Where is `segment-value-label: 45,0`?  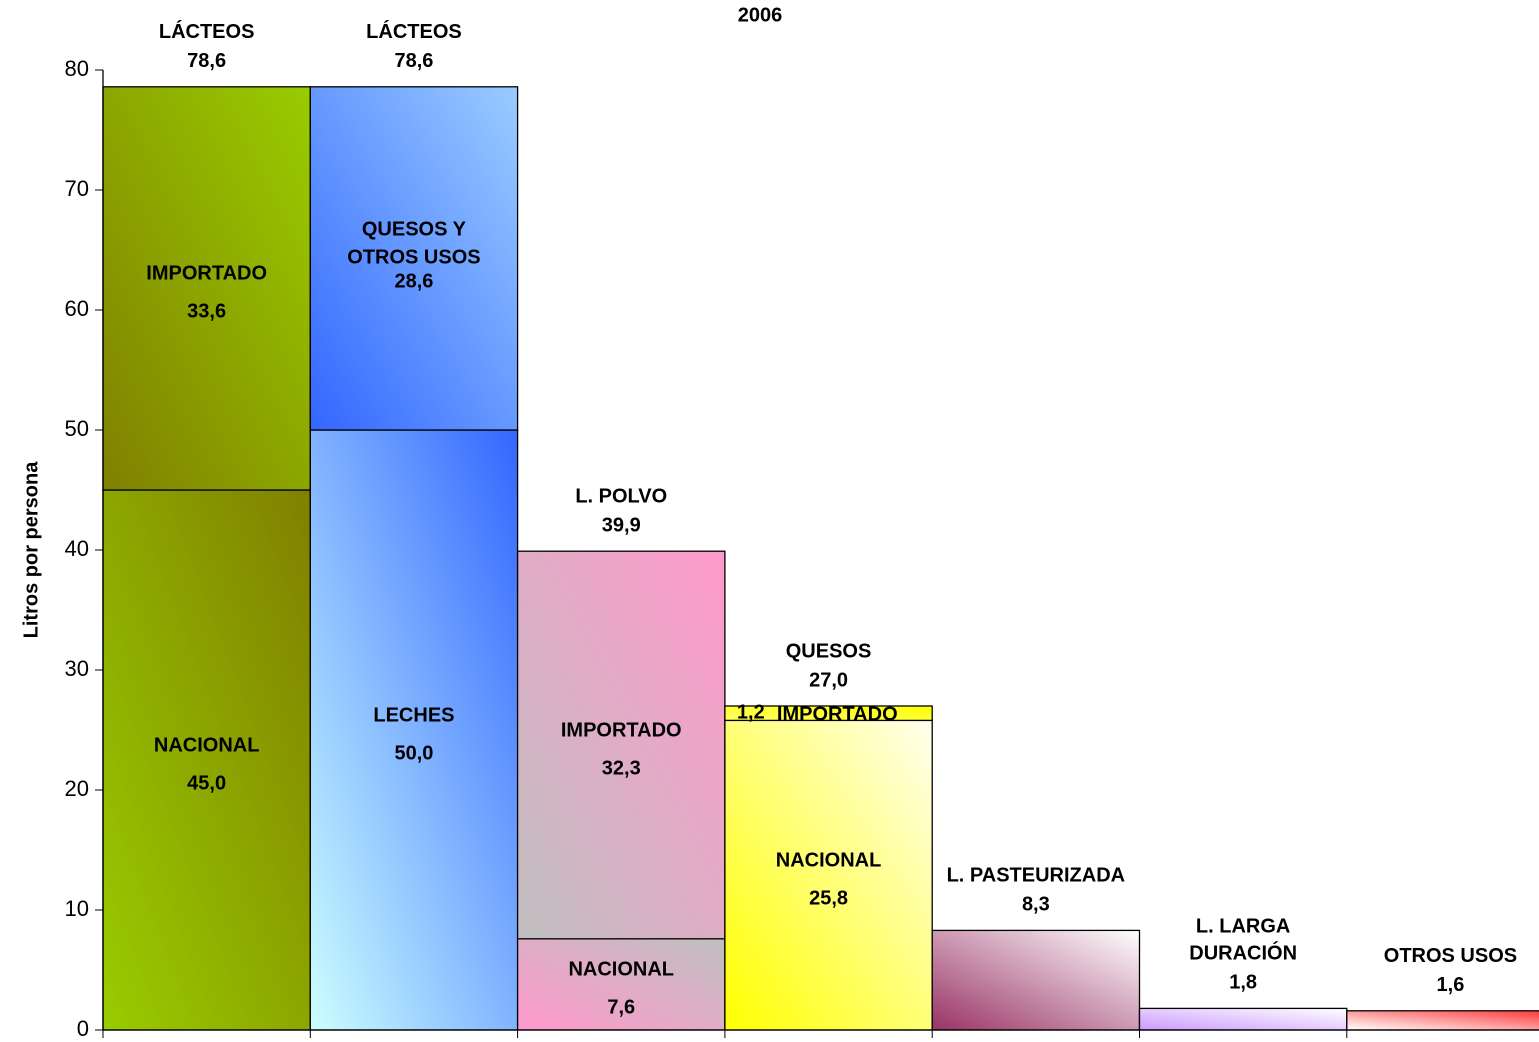
segment-value-label: 45,0 is located at coordinates (206, 783).